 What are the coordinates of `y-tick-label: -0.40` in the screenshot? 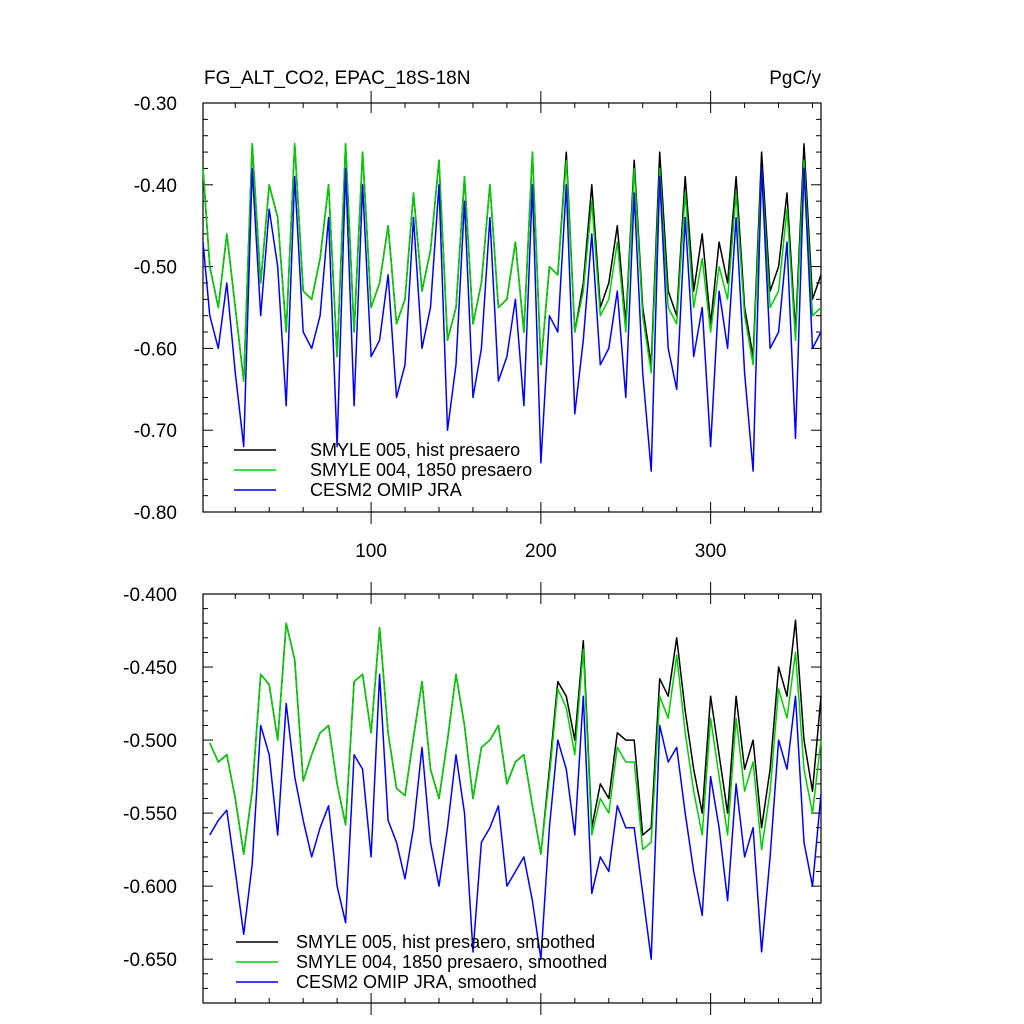 It's located at (155, 186).